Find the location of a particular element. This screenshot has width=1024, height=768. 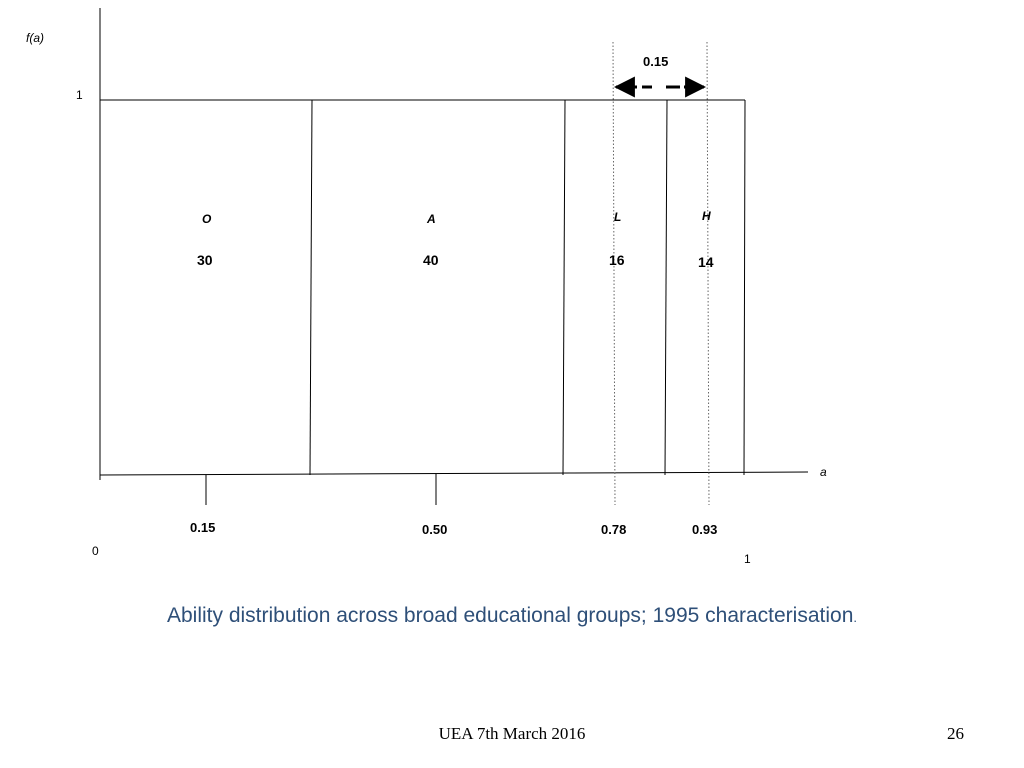

group-letter-a: A is located at coordinates (431, 219).